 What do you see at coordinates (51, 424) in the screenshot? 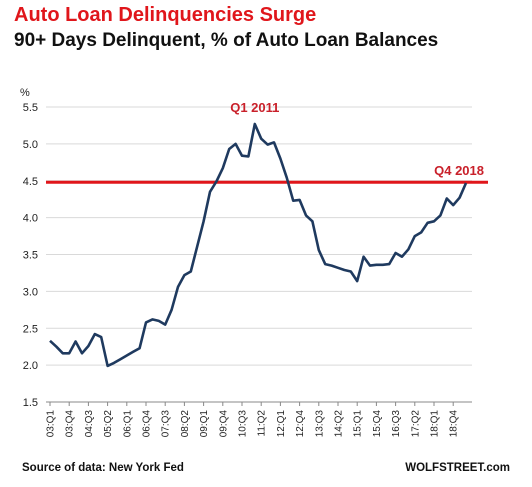
I see `x-tick-label: 03:Q1` at bounding box center [51, 424].